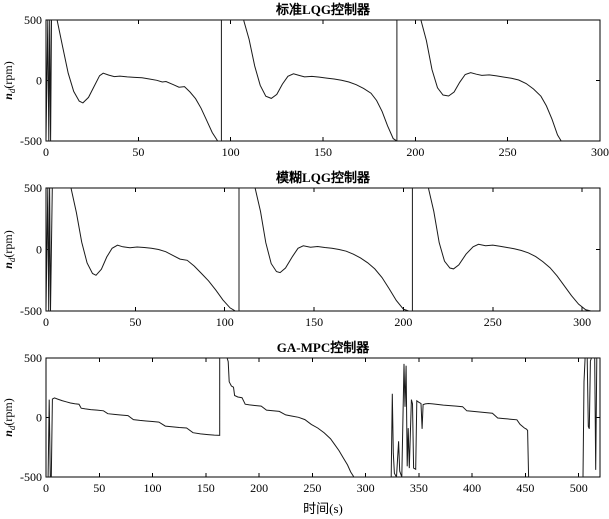  I want to click on x-tick-label: 400, so click(472, 488).